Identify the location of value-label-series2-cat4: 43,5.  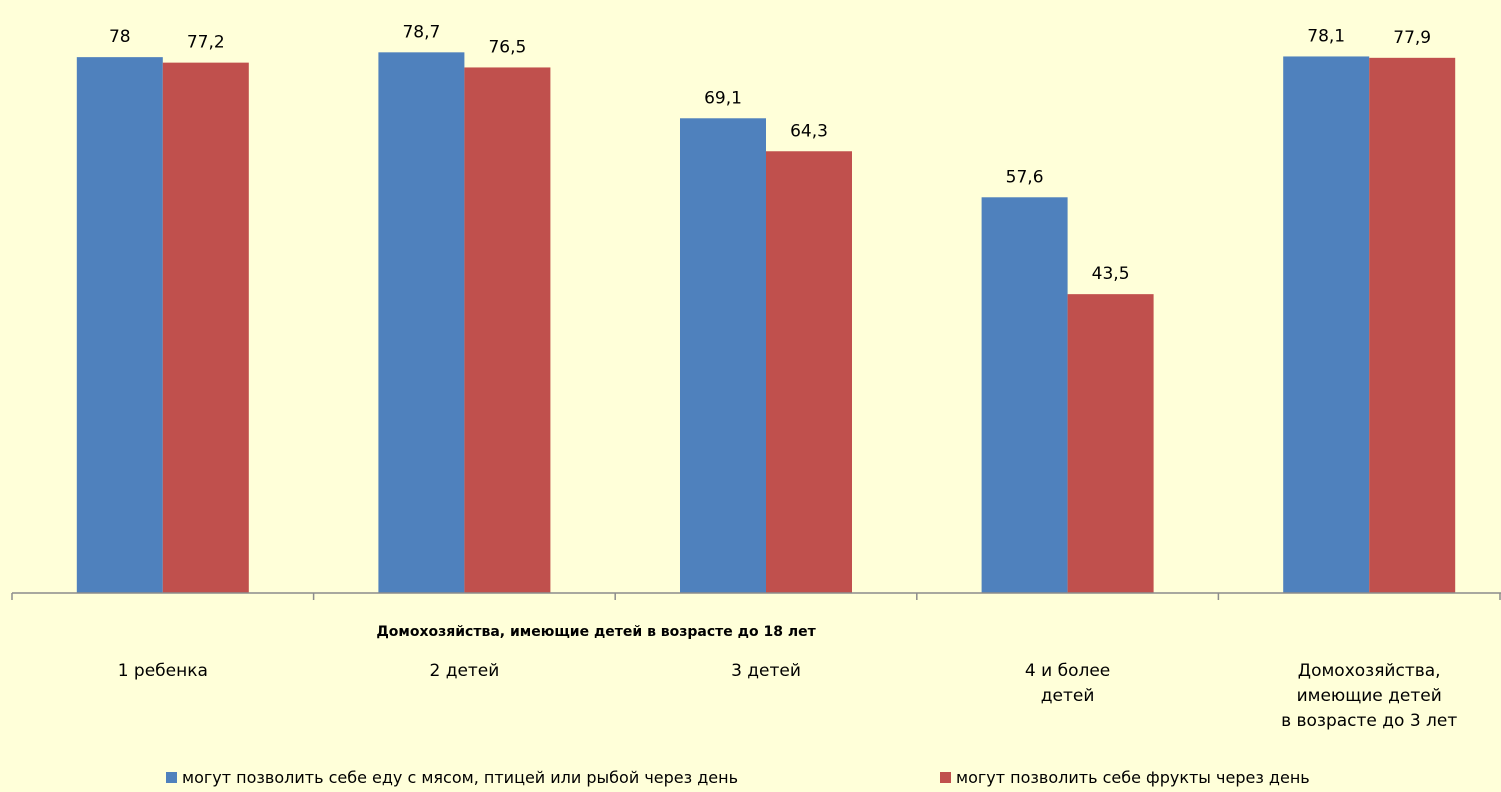
(1111, 274).